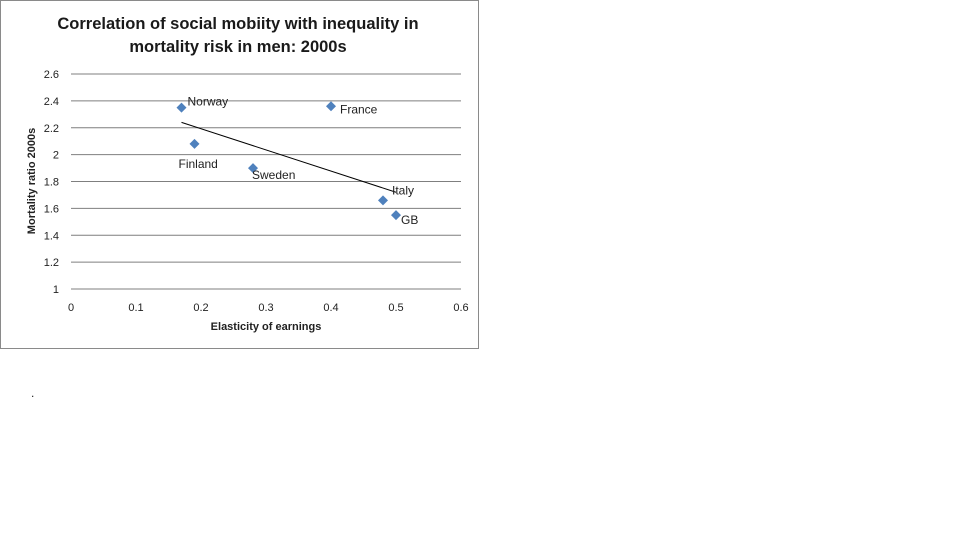  What do you see at coordinates (266, 327) in the screenshot?
I see `x-axis-label: Elasticity of earnings` at bounding box center [266, 327].